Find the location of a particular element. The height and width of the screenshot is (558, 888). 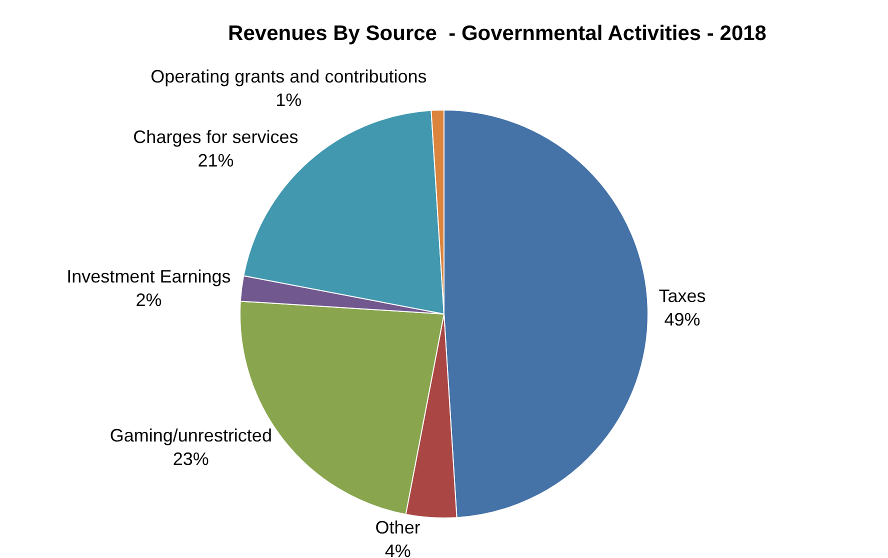

chart-title: Revenues By Source - Governmental Activities - 2018 is located at coordinates (497, 33).